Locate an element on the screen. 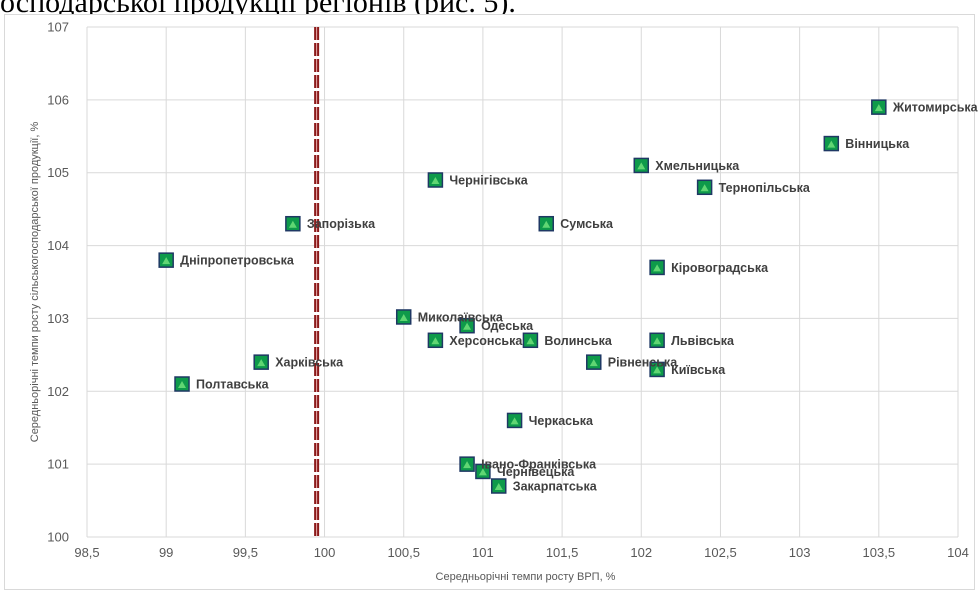  data-point-label: Хмельницька is located at coordinates (697, 166).